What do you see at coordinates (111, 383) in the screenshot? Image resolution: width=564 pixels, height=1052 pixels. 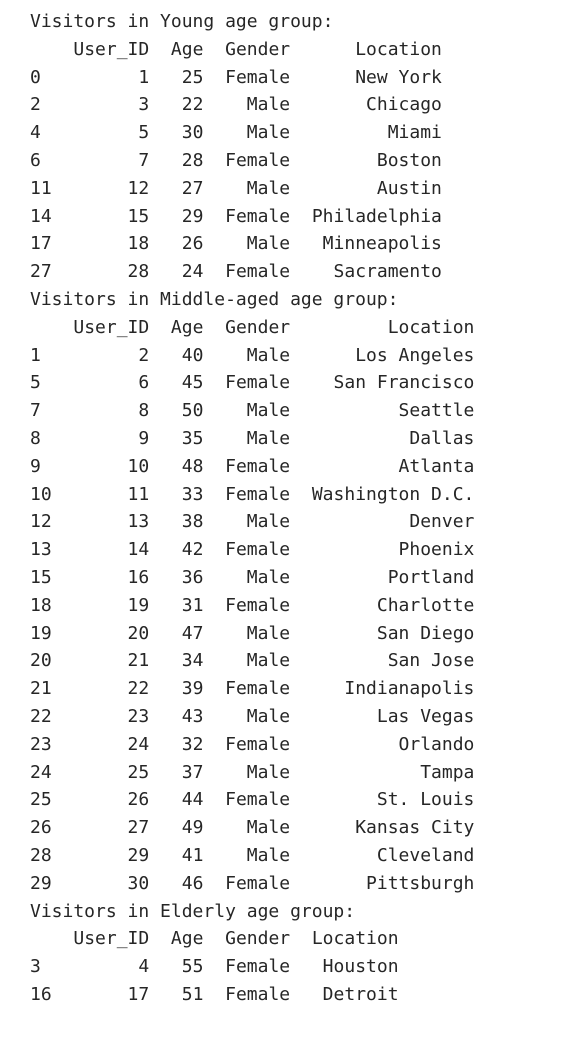 I see `table-cell: 6` at bounding box center [111, 383].